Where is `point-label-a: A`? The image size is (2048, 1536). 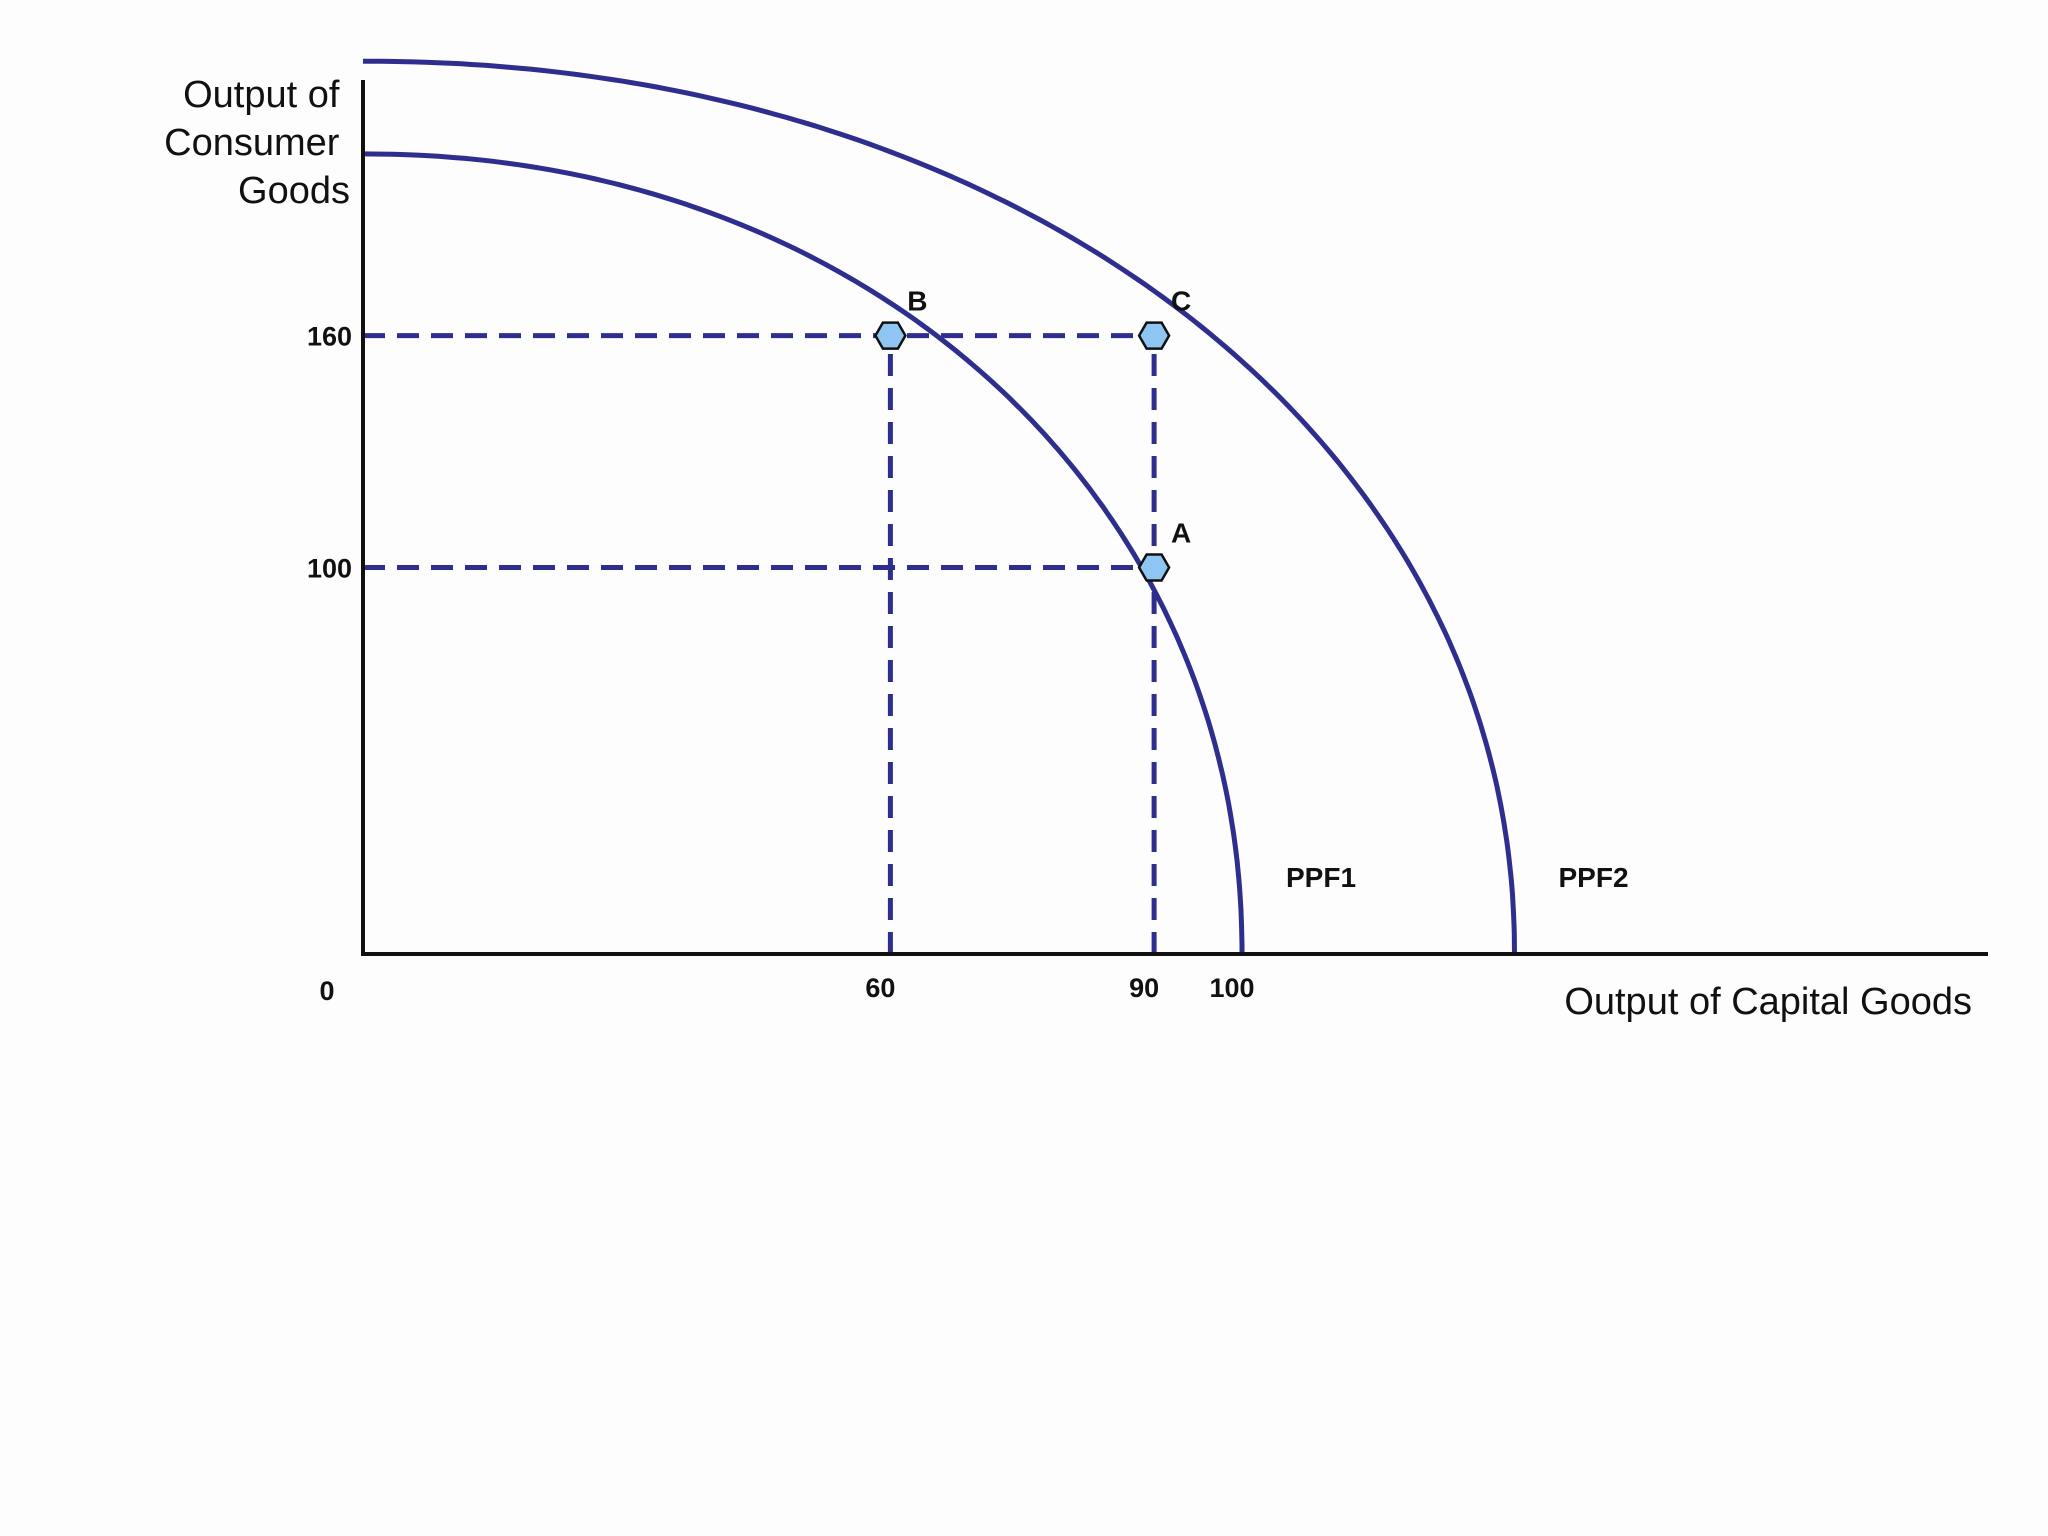 point-label-a: A is located at coordinates (1181, 533).